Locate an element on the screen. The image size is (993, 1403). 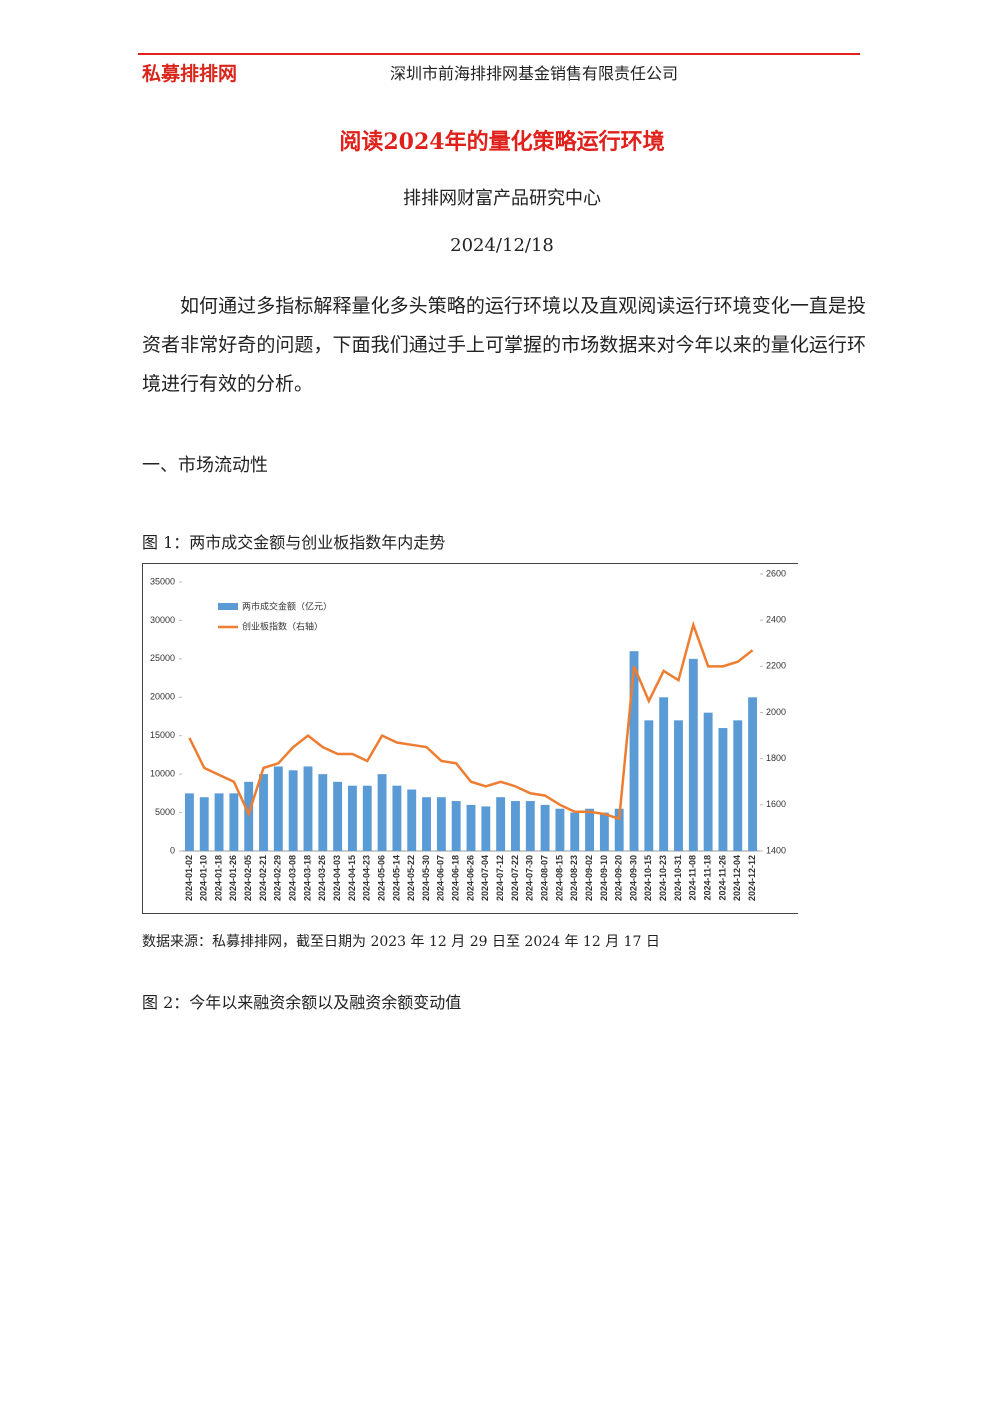
x-tick-label: 2024-03-26 is located at coordinates (322, 878).